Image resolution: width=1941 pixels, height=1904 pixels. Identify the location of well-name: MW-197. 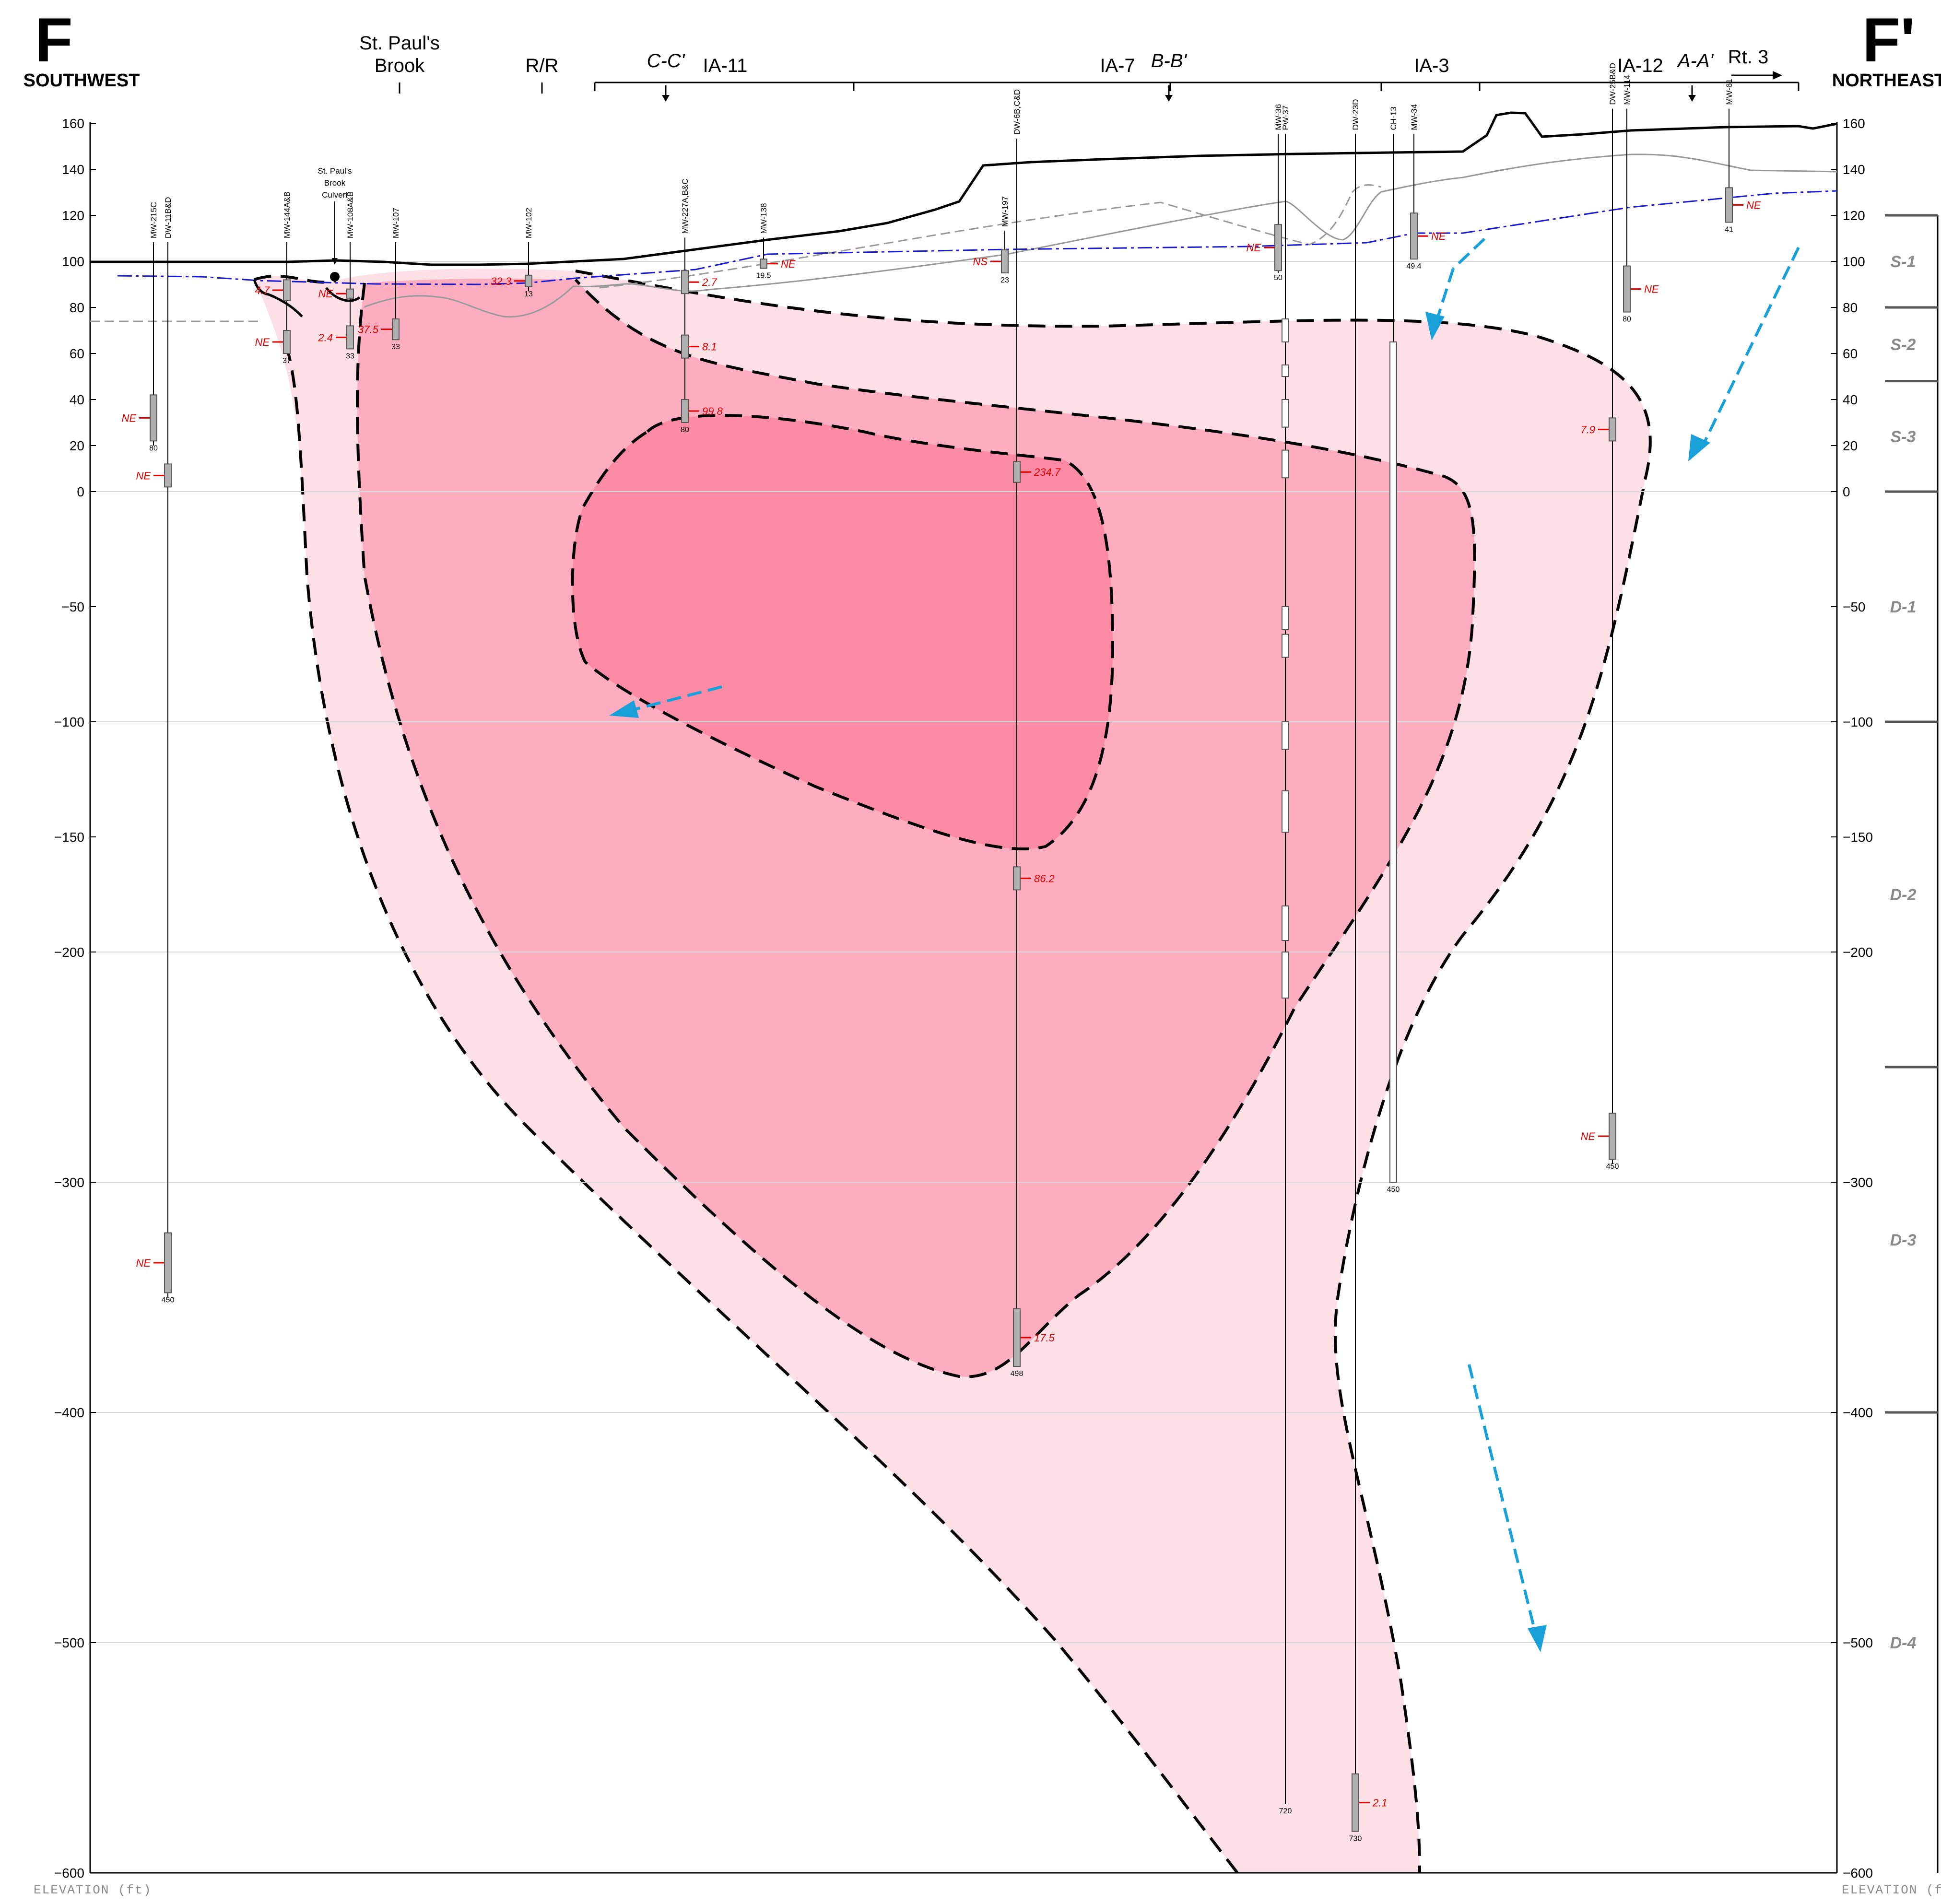
(1005, 211).